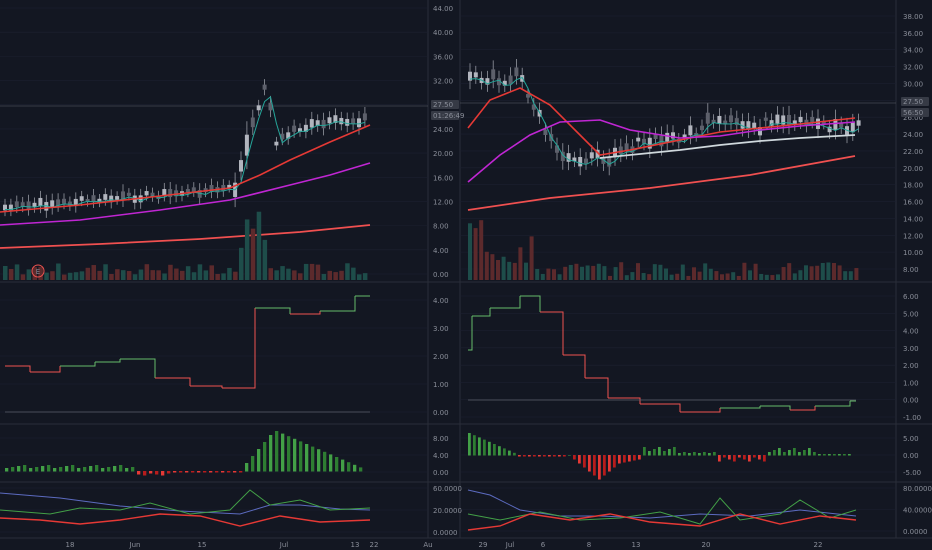 This screenshot has height=550, width=932. What do you see at coordinates (543, 545) in the screenshot?
I see `right-time-axis-label: 6` at bounding box center [543, 545].